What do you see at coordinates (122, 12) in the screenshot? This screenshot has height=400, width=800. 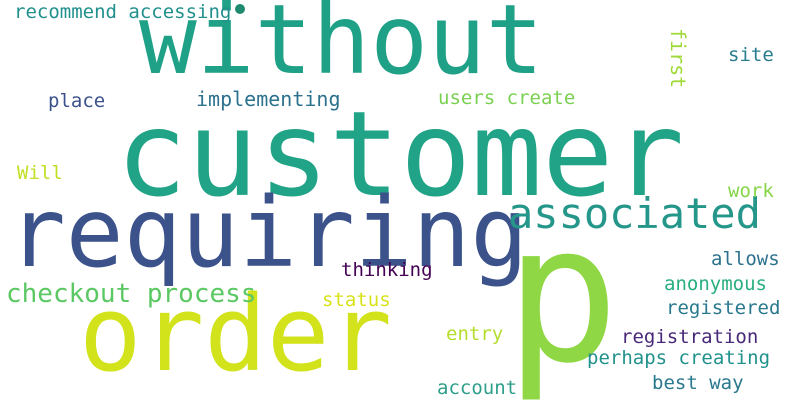 I see `word-recommend-accessing: recommend accessing` at bounding box center [122, 12].